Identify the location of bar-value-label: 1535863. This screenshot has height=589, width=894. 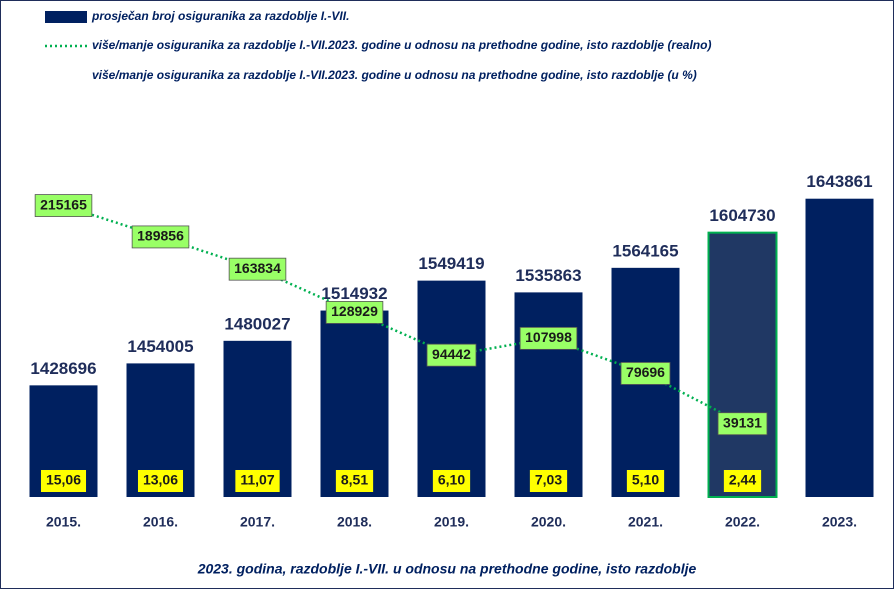
(548, 275).